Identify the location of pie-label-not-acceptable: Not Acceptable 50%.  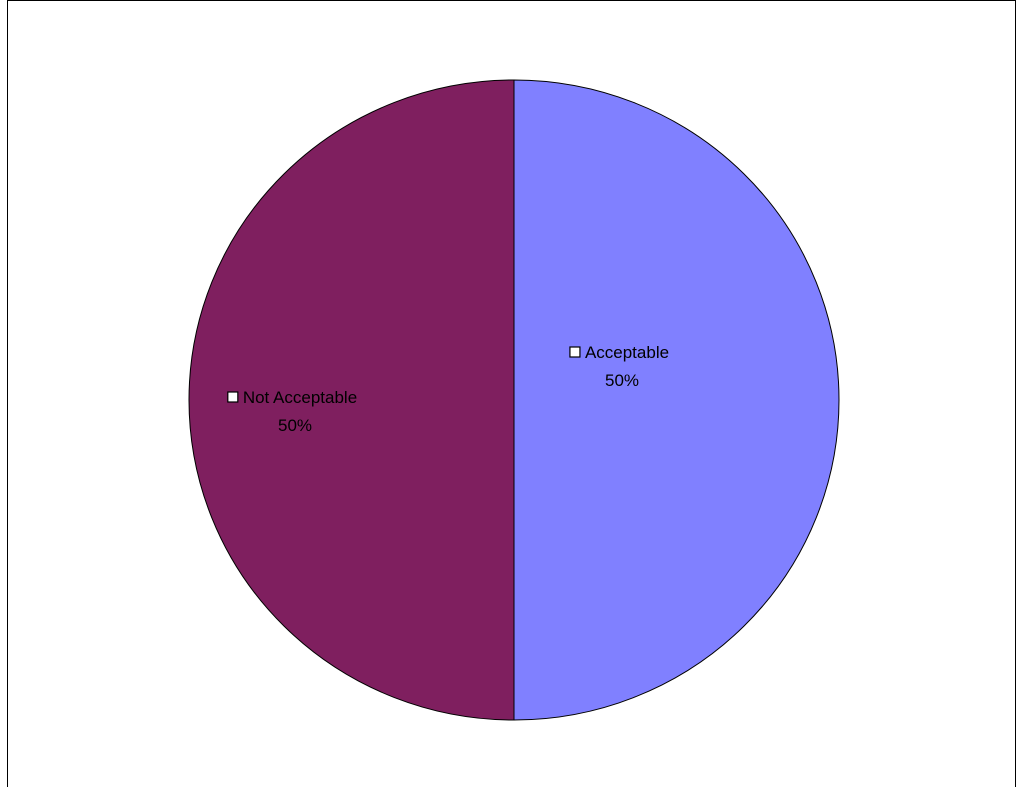
(292, 411).